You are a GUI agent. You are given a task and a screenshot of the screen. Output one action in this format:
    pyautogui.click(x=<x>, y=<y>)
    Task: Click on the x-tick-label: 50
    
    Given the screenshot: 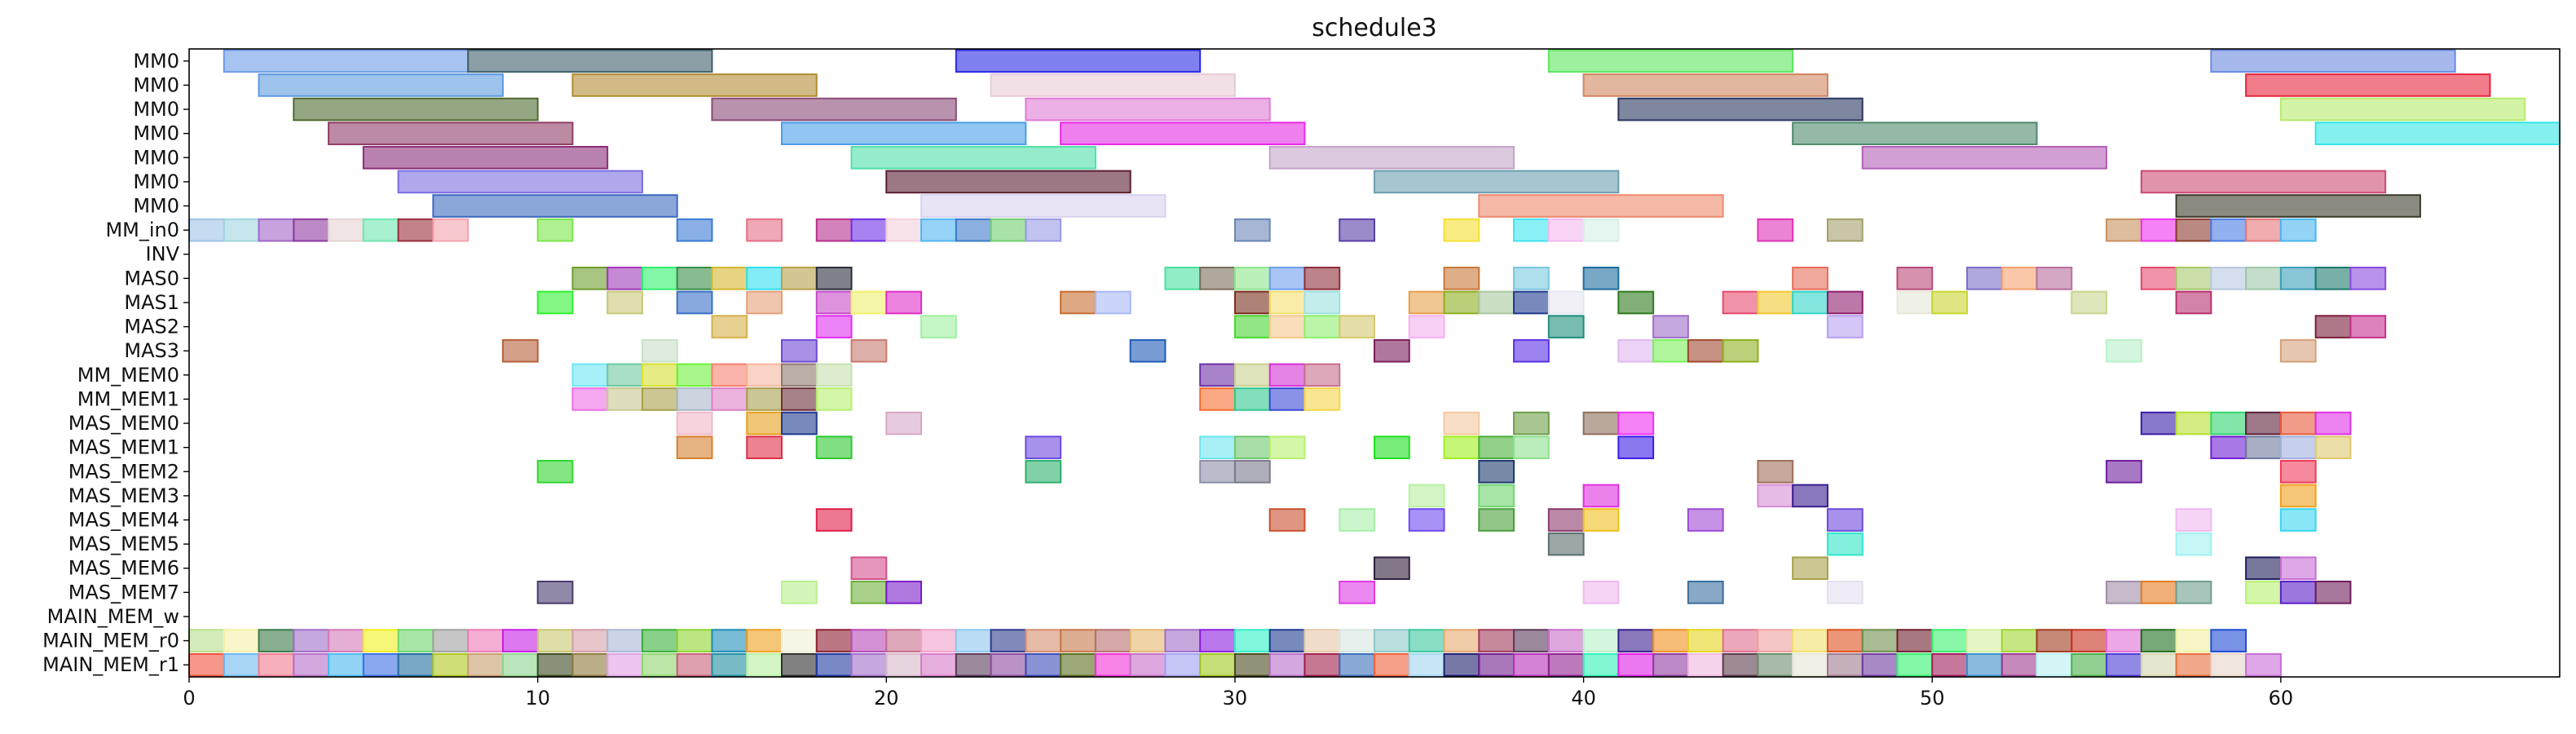 What is the action you would take?
    pyautogui.click(x=1932, y=698)
    